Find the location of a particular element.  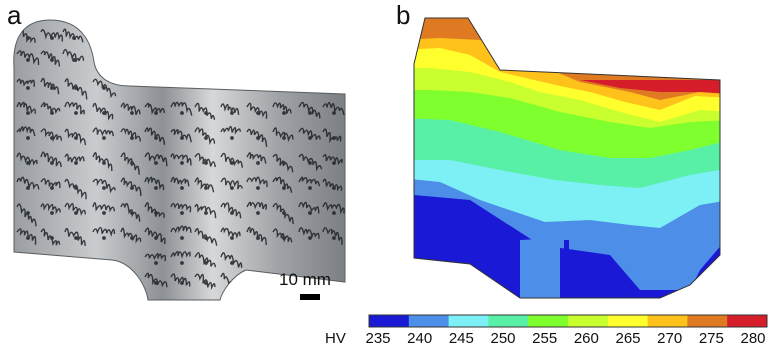

panel-label-a: a is located at coordinates (14, 15).